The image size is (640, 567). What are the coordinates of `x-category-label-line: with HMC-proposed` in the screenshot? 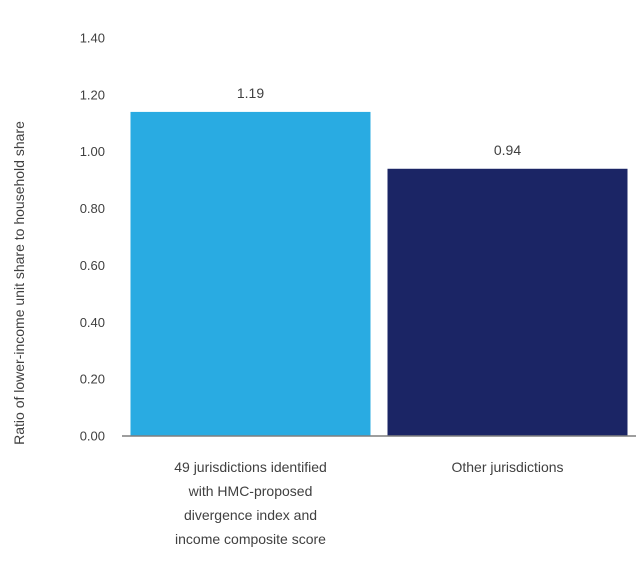 It's located at (250, 491).